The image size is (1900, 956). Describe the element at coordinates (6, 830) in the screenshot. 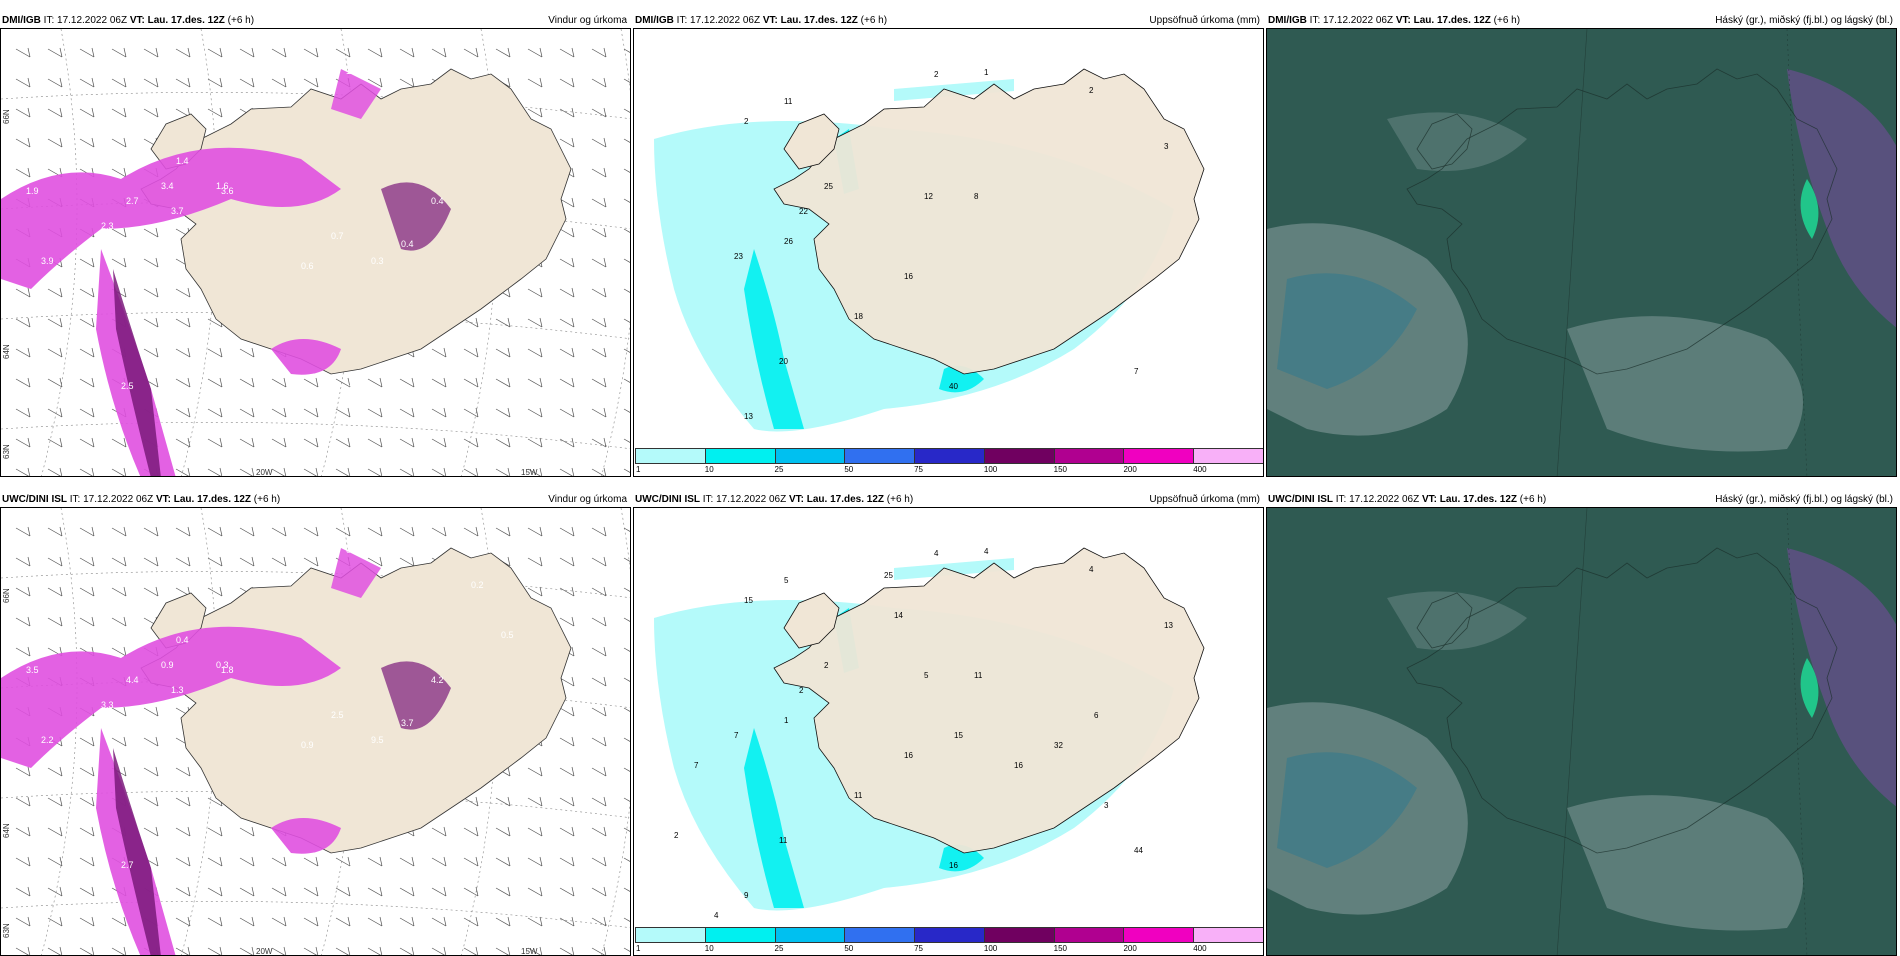

I see `lat-label: 64N` at that location.